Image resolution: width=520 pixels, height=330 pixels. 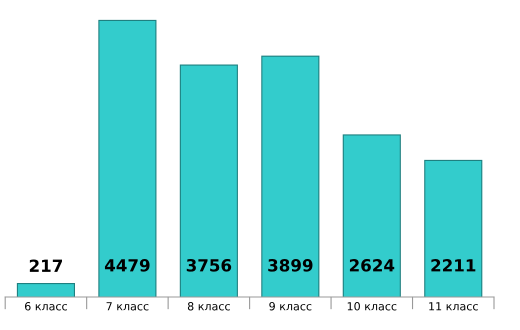 What do you see at coordinates (372, 265) in the screenshot?
I see `data-label: 2624` at bounding box center [372, 265].